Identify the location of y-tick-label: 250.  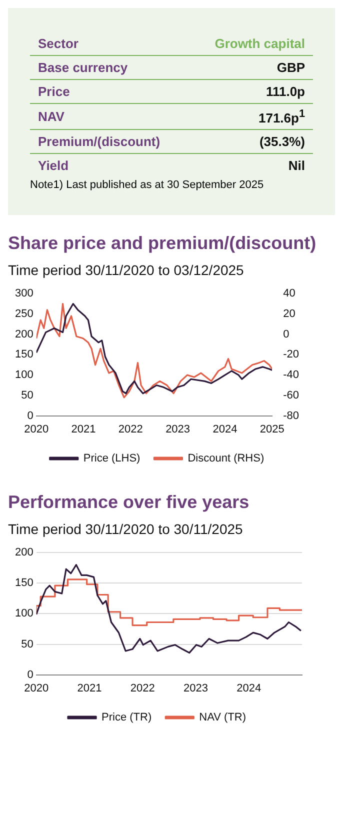
(24, 314).